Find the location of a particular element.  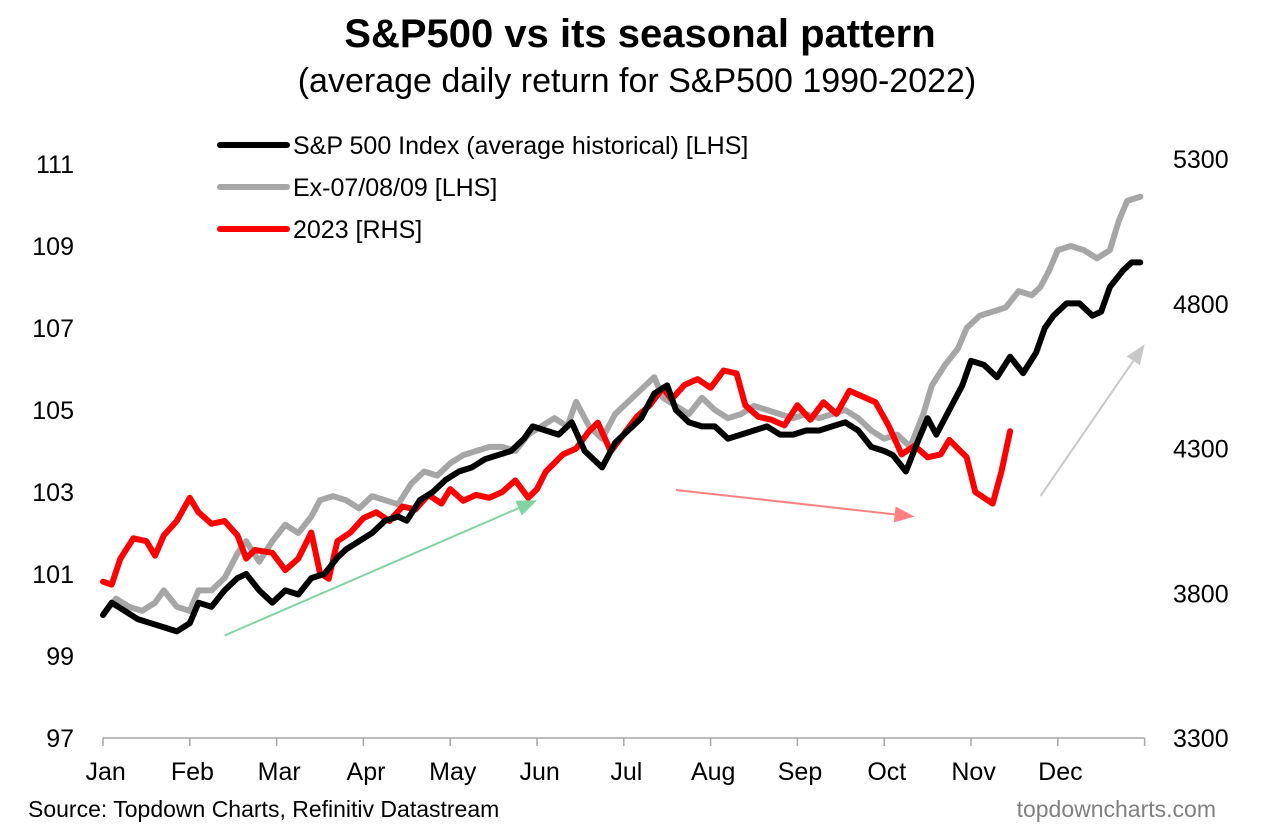

y-left-tick-label: 111 is located at coordinates (55, 165).